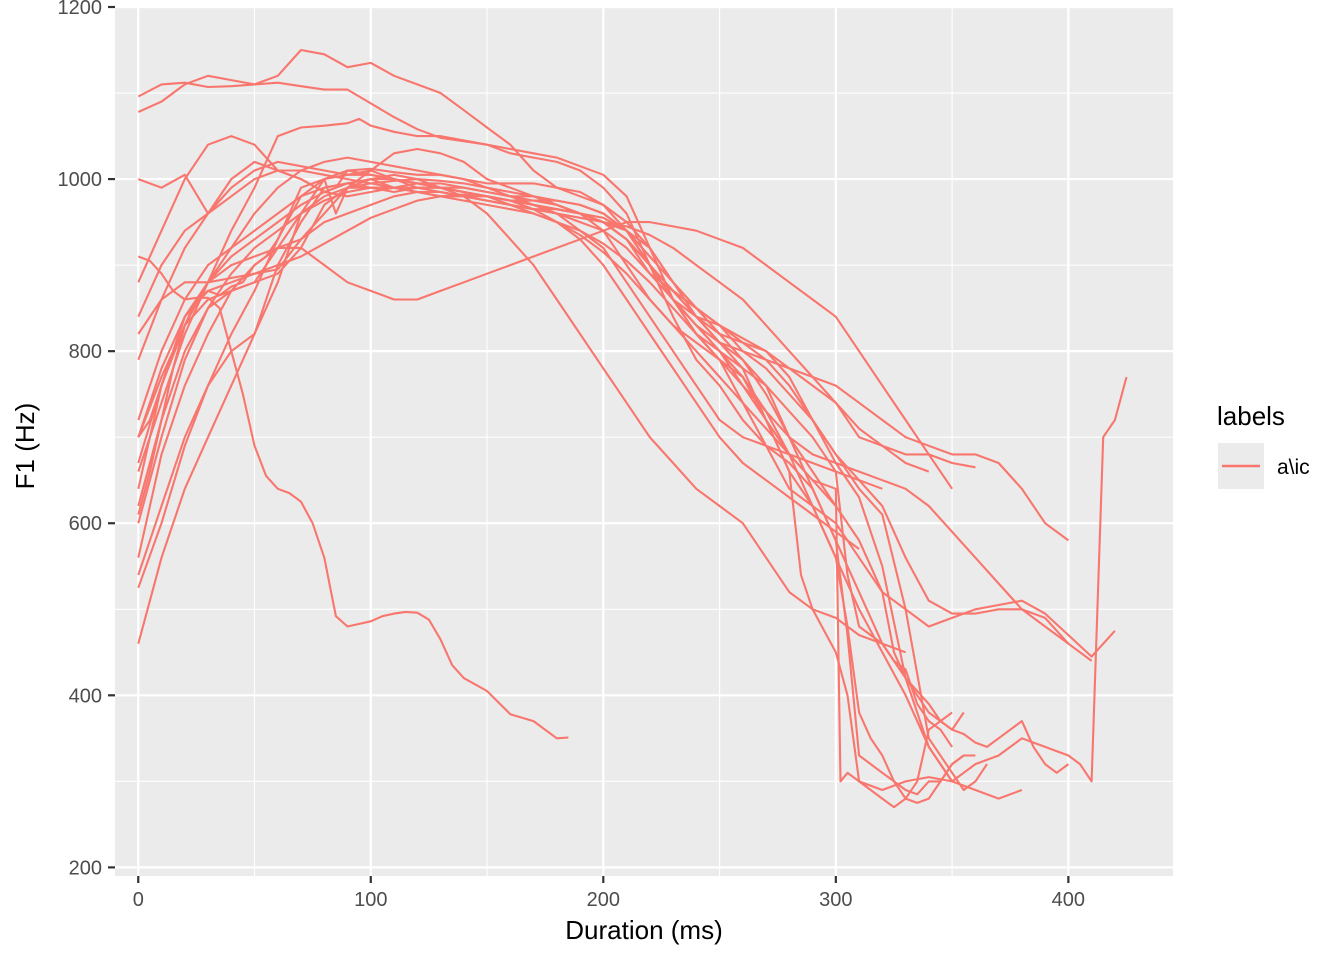 The width and height of the screenshot is (1344, 965). What do you see at coordinates (643, 930) in the screenshot?
I see `x-axis-title: Duration (ms)` at bounding box center [643, 930].